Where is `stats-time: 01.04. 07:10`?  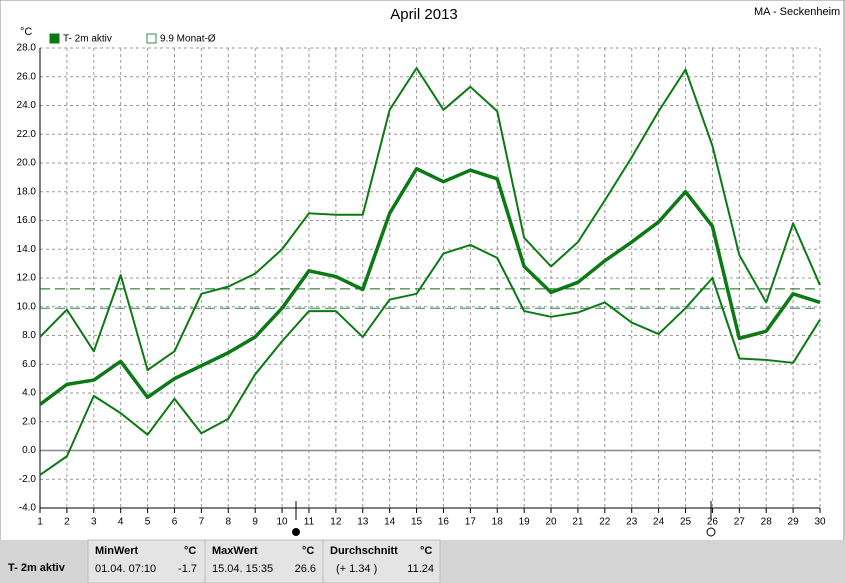
stats-time: 01.04. 07:10 is located at coordinates (125, 569).